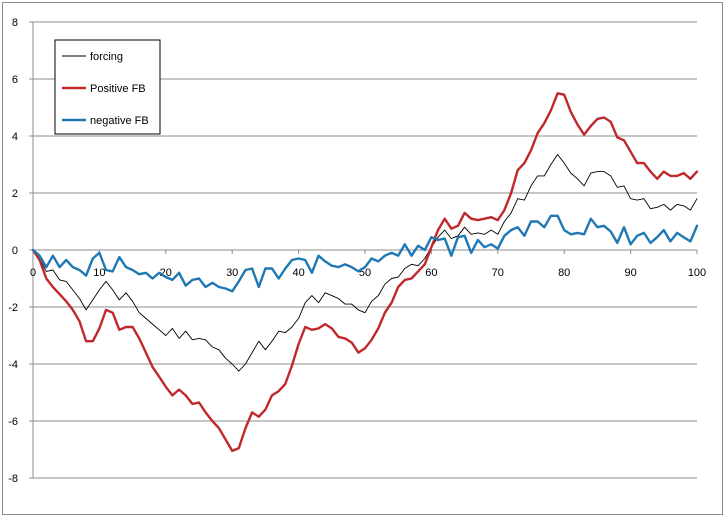 This screenshot has height=517, width=725. Describe the element at coordinates (106, 57) in the screenshot. I see `legend-label-forcing: forcing` at that location.